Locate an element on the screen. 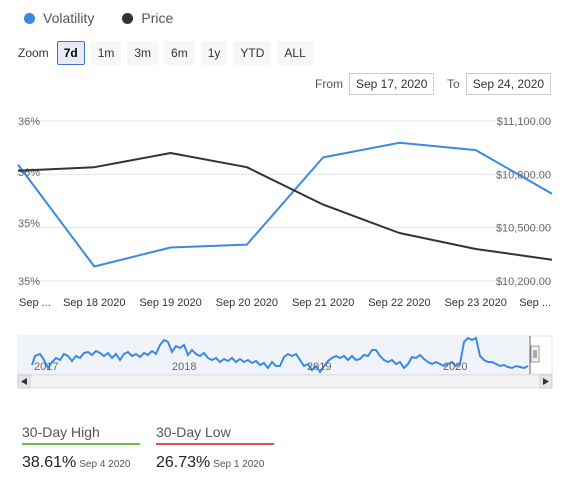 This screenshot has width=568, height=484. stat-value-row-low: 26.73% Sep 1 2020 is located at coordinates (215, 463).